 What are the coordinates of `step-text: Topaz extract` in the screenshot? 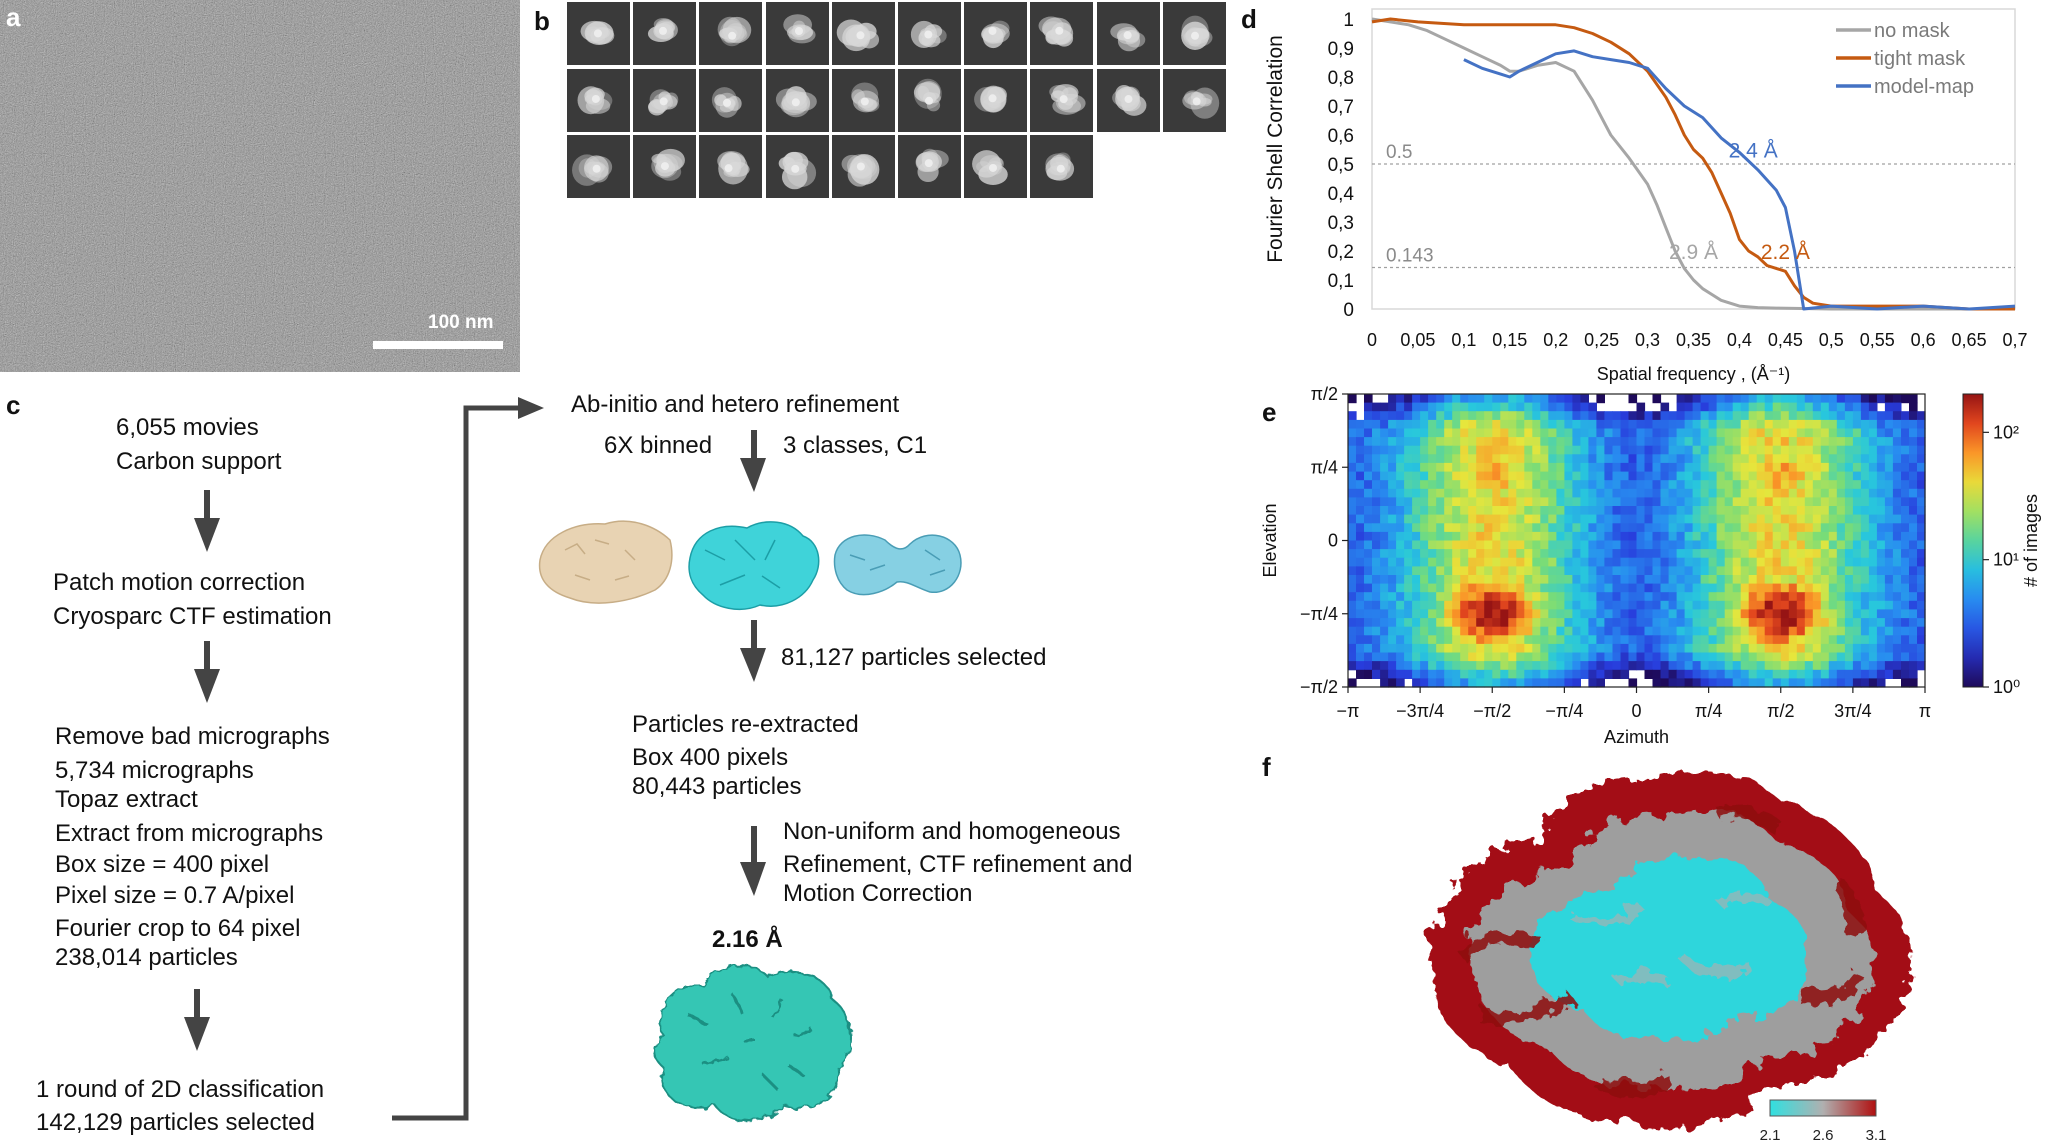 It's located at (126, 799).